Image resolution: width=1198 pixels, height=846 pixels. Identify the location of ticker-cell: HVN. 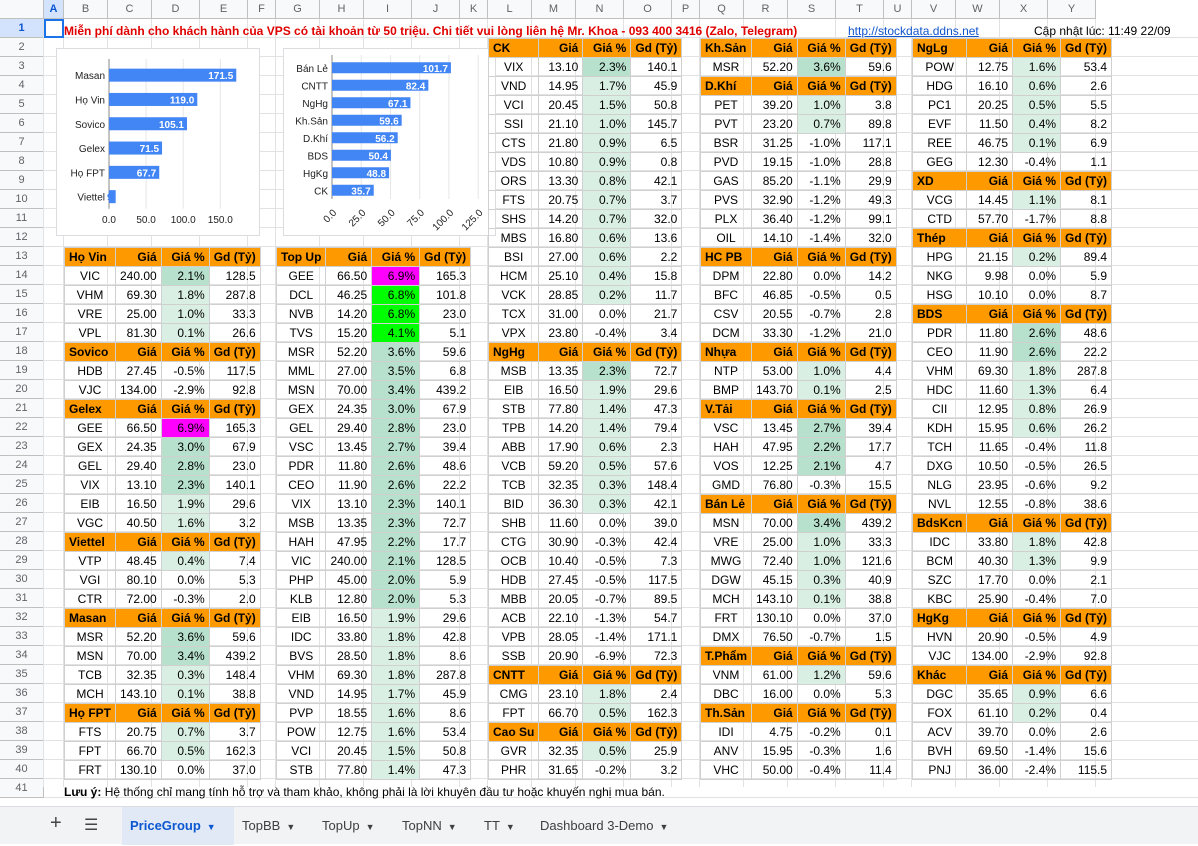
(939, 637).